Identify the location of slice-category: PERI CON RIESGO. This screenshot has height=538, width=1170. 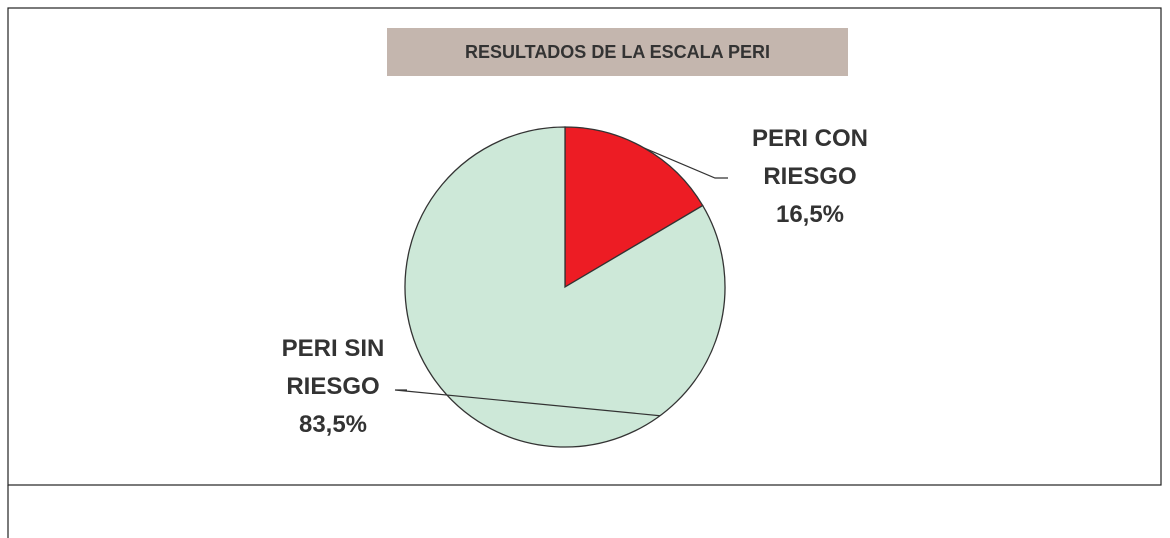
(809, 157).